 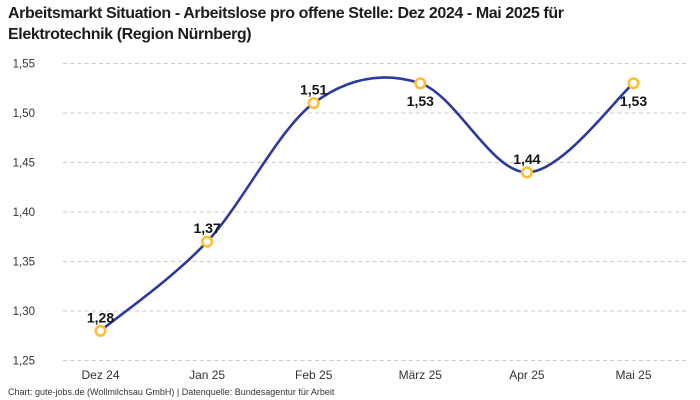 What do you see at coordinates (527, 375) in the screenshot?
I see `x-tick-label: Apr 25` at bounding box center [527, 375].